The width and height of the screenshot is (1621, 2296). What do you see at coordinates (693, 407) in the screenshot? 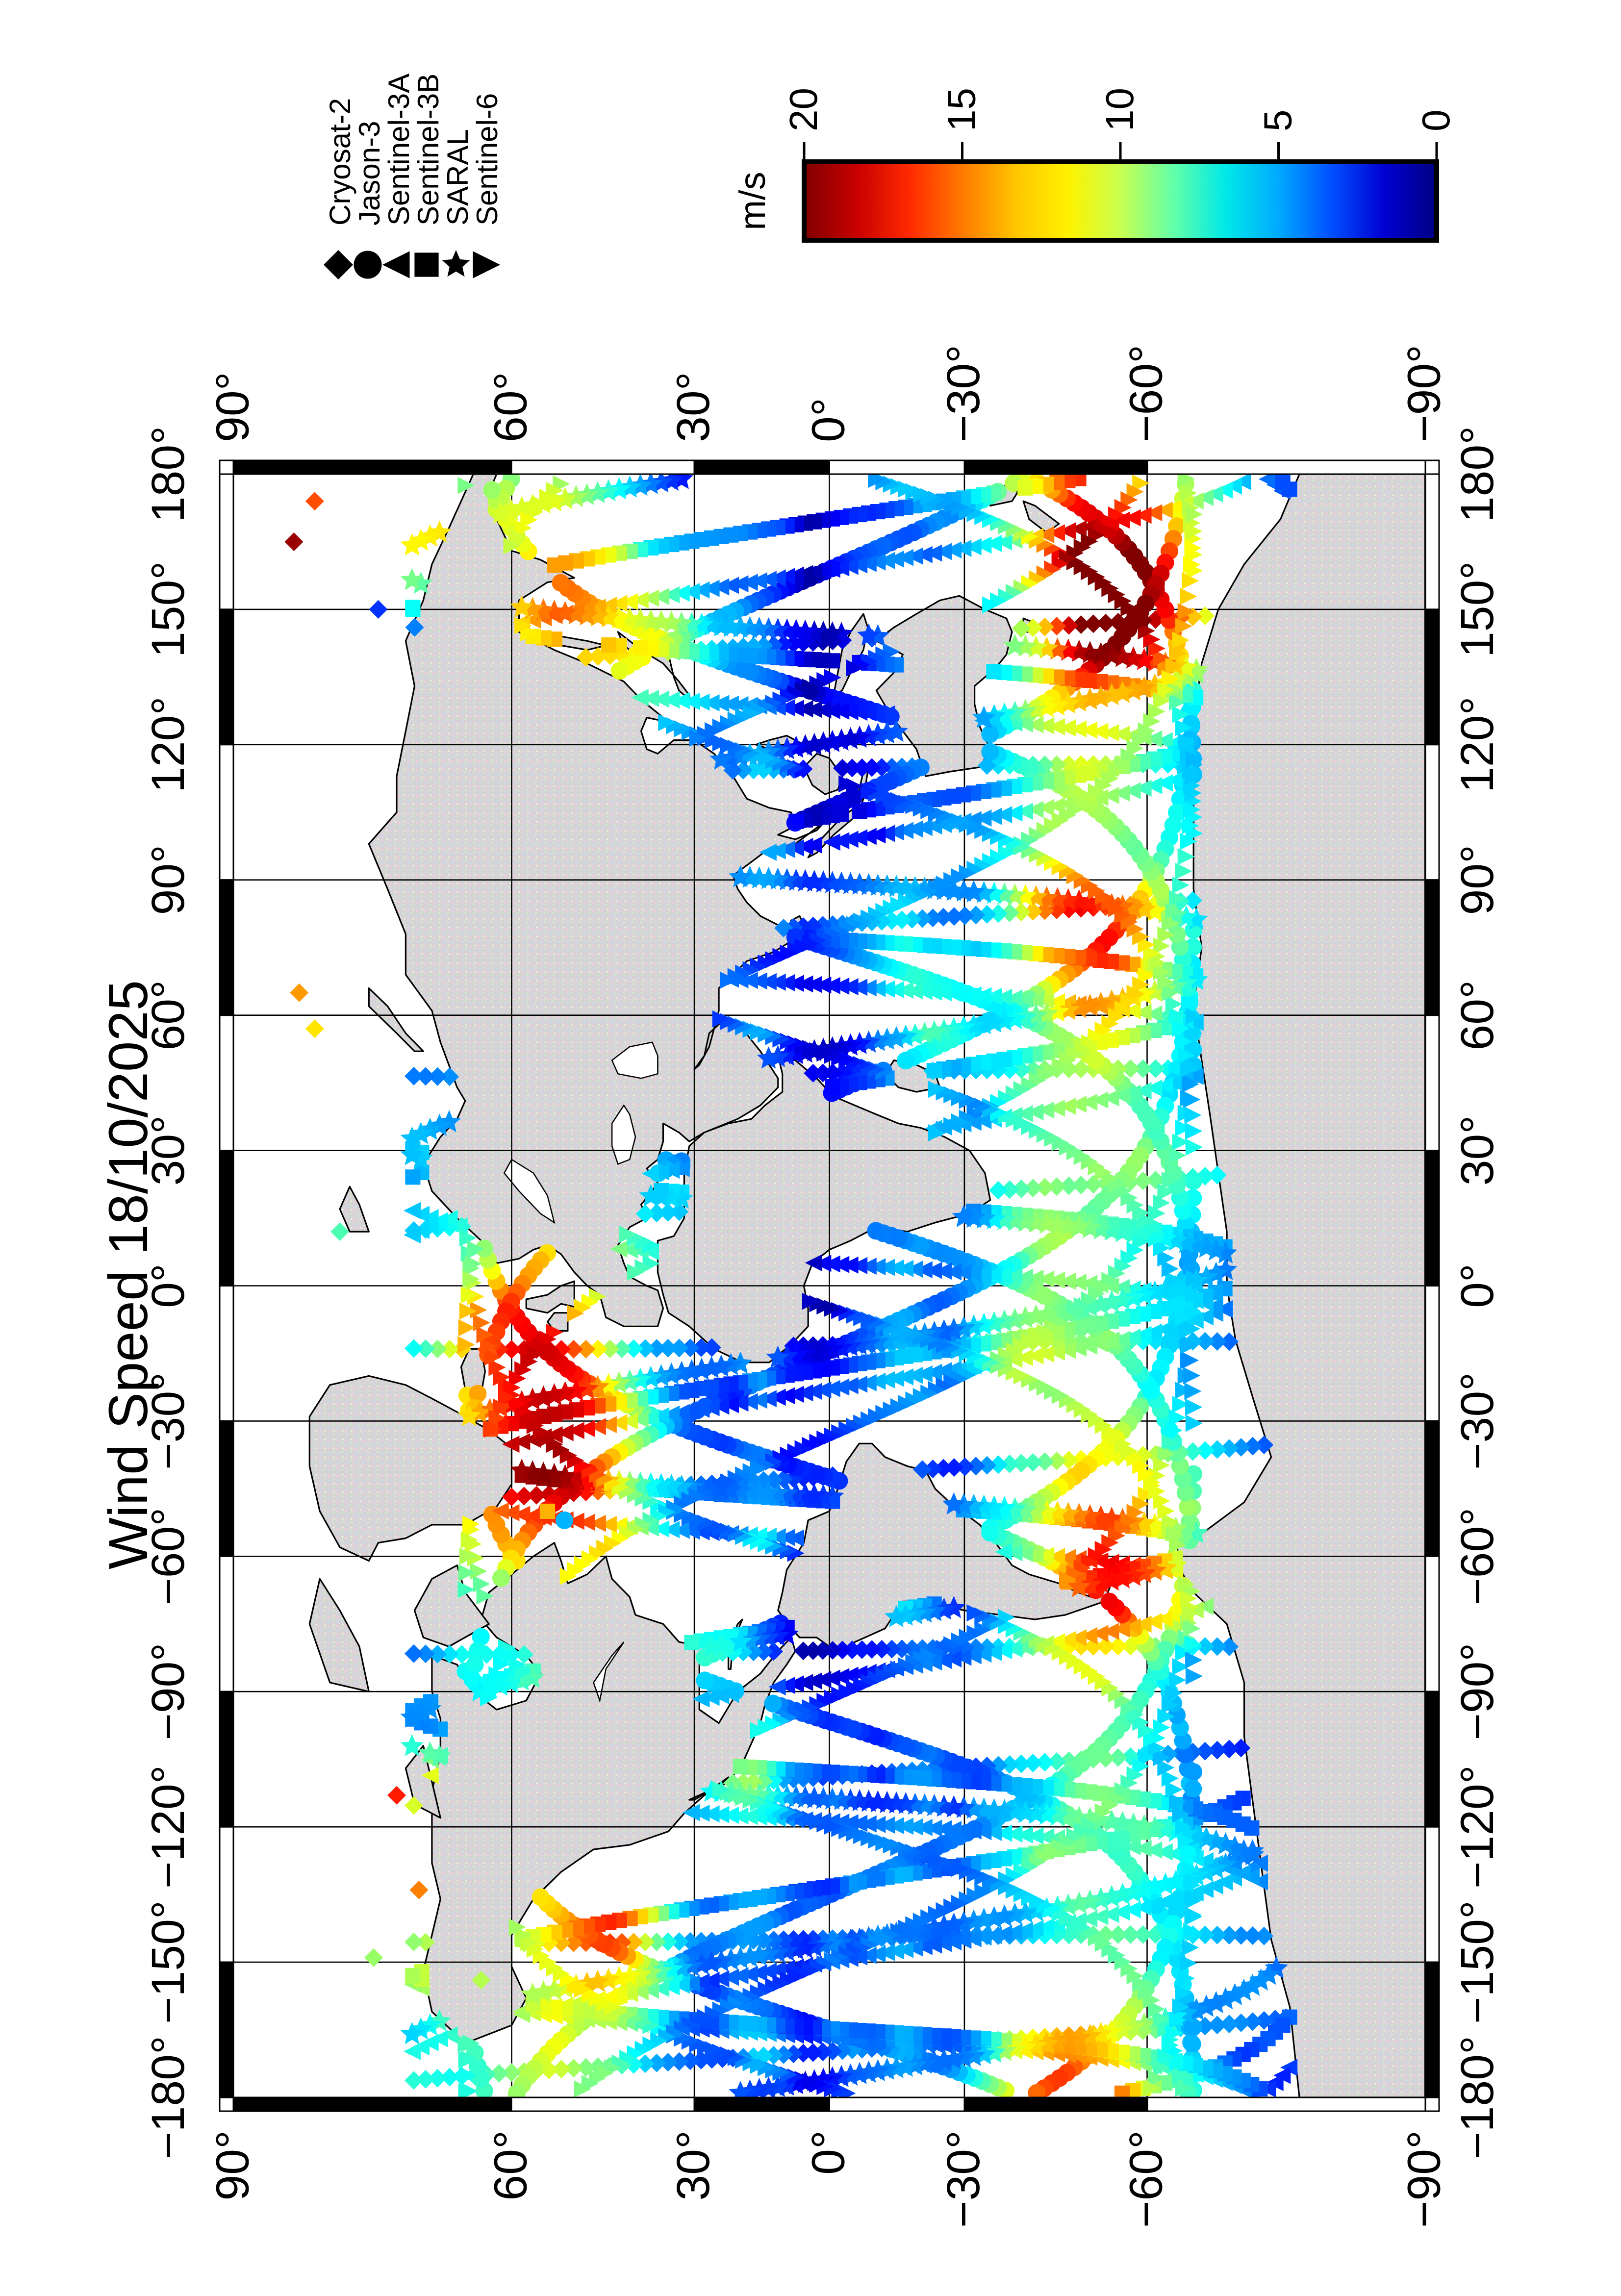
I see `lat-tick-label-top: 30°` at bounding box center [693, 407].